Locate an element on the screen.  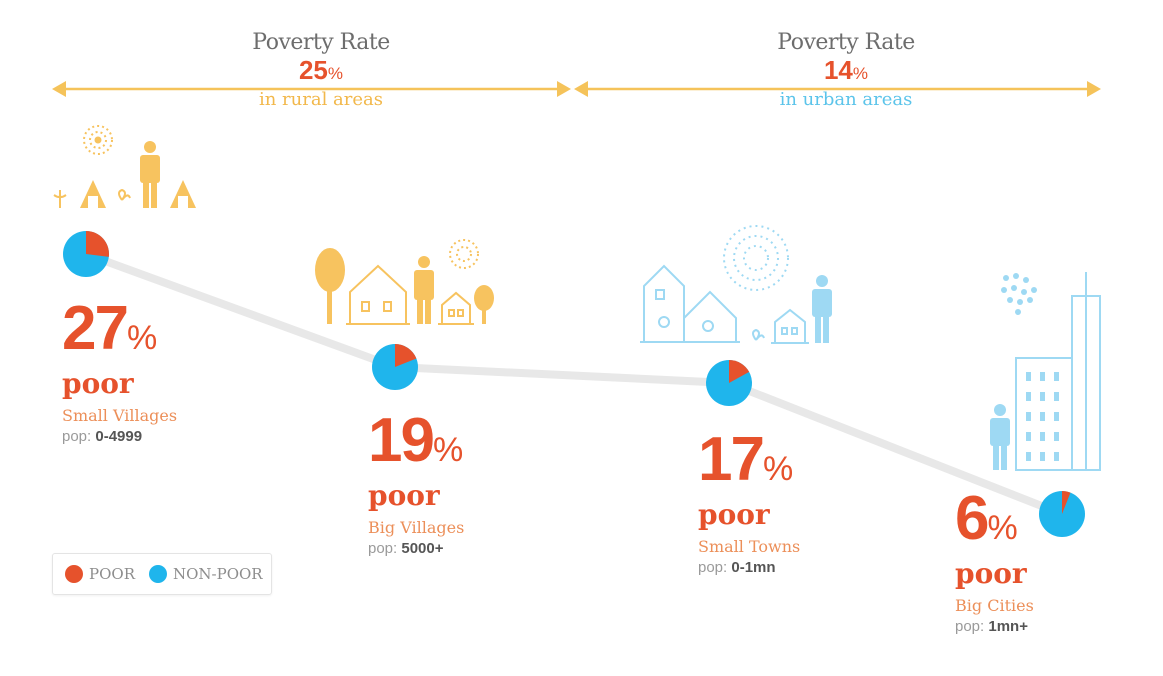
rural-header-value: 25% is located at coordinates (321, 72).